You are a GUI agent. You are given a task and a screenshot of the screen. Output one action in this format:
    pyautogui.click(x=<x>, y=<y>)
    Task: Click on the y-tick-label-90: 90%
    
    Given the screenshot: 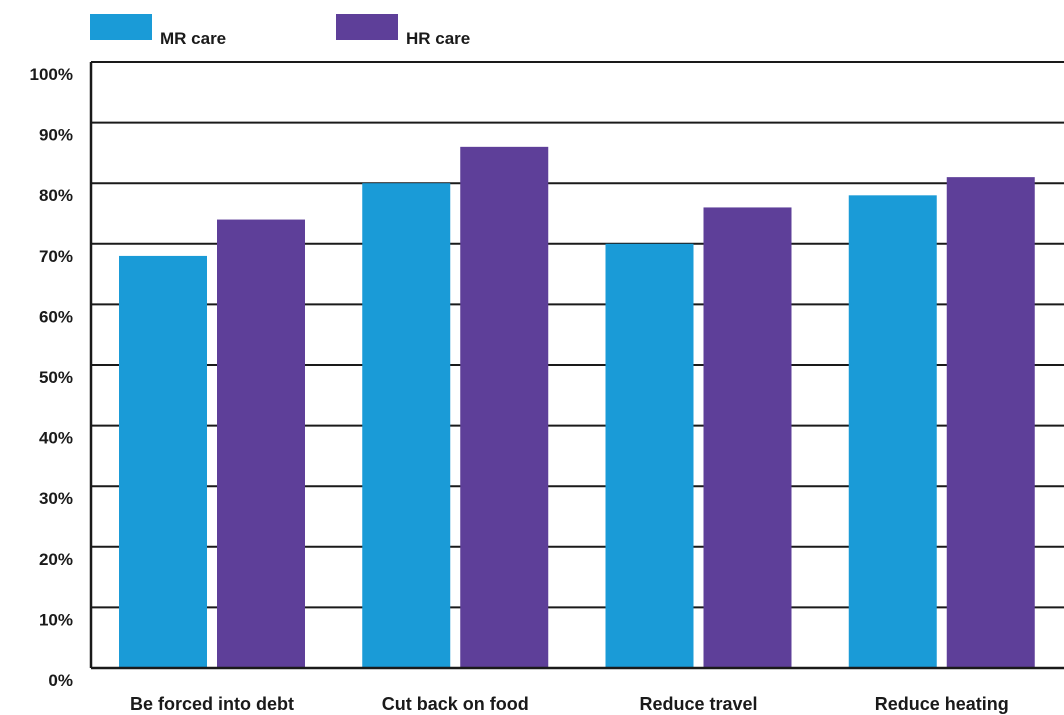 What is the action you would take?
    pyautogui.click(x=56, y=135)
    